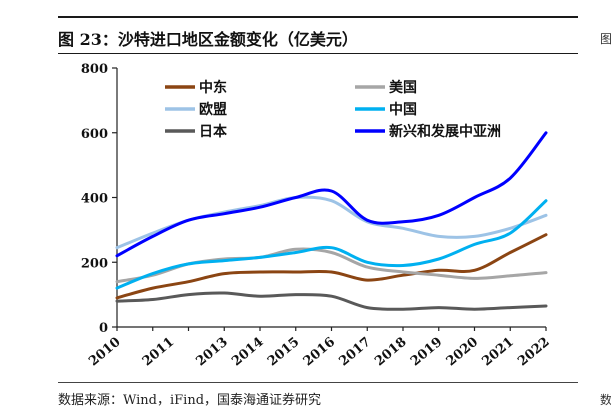 Image resolution: width=611 pixels, height=419 pixels. Describe the element at coordinates (354, 352) in the screenshot. I see `x-tick-label: 2017` at that location.